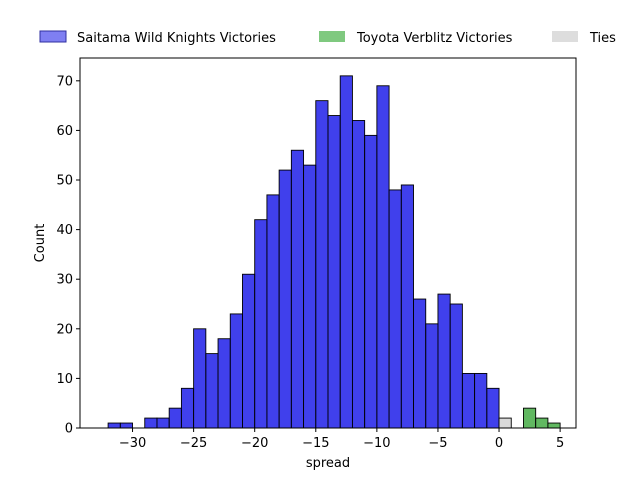  Describe the element at coordinates (468, 400) in the screenshot. I see `bar-saitama--3` at that location.